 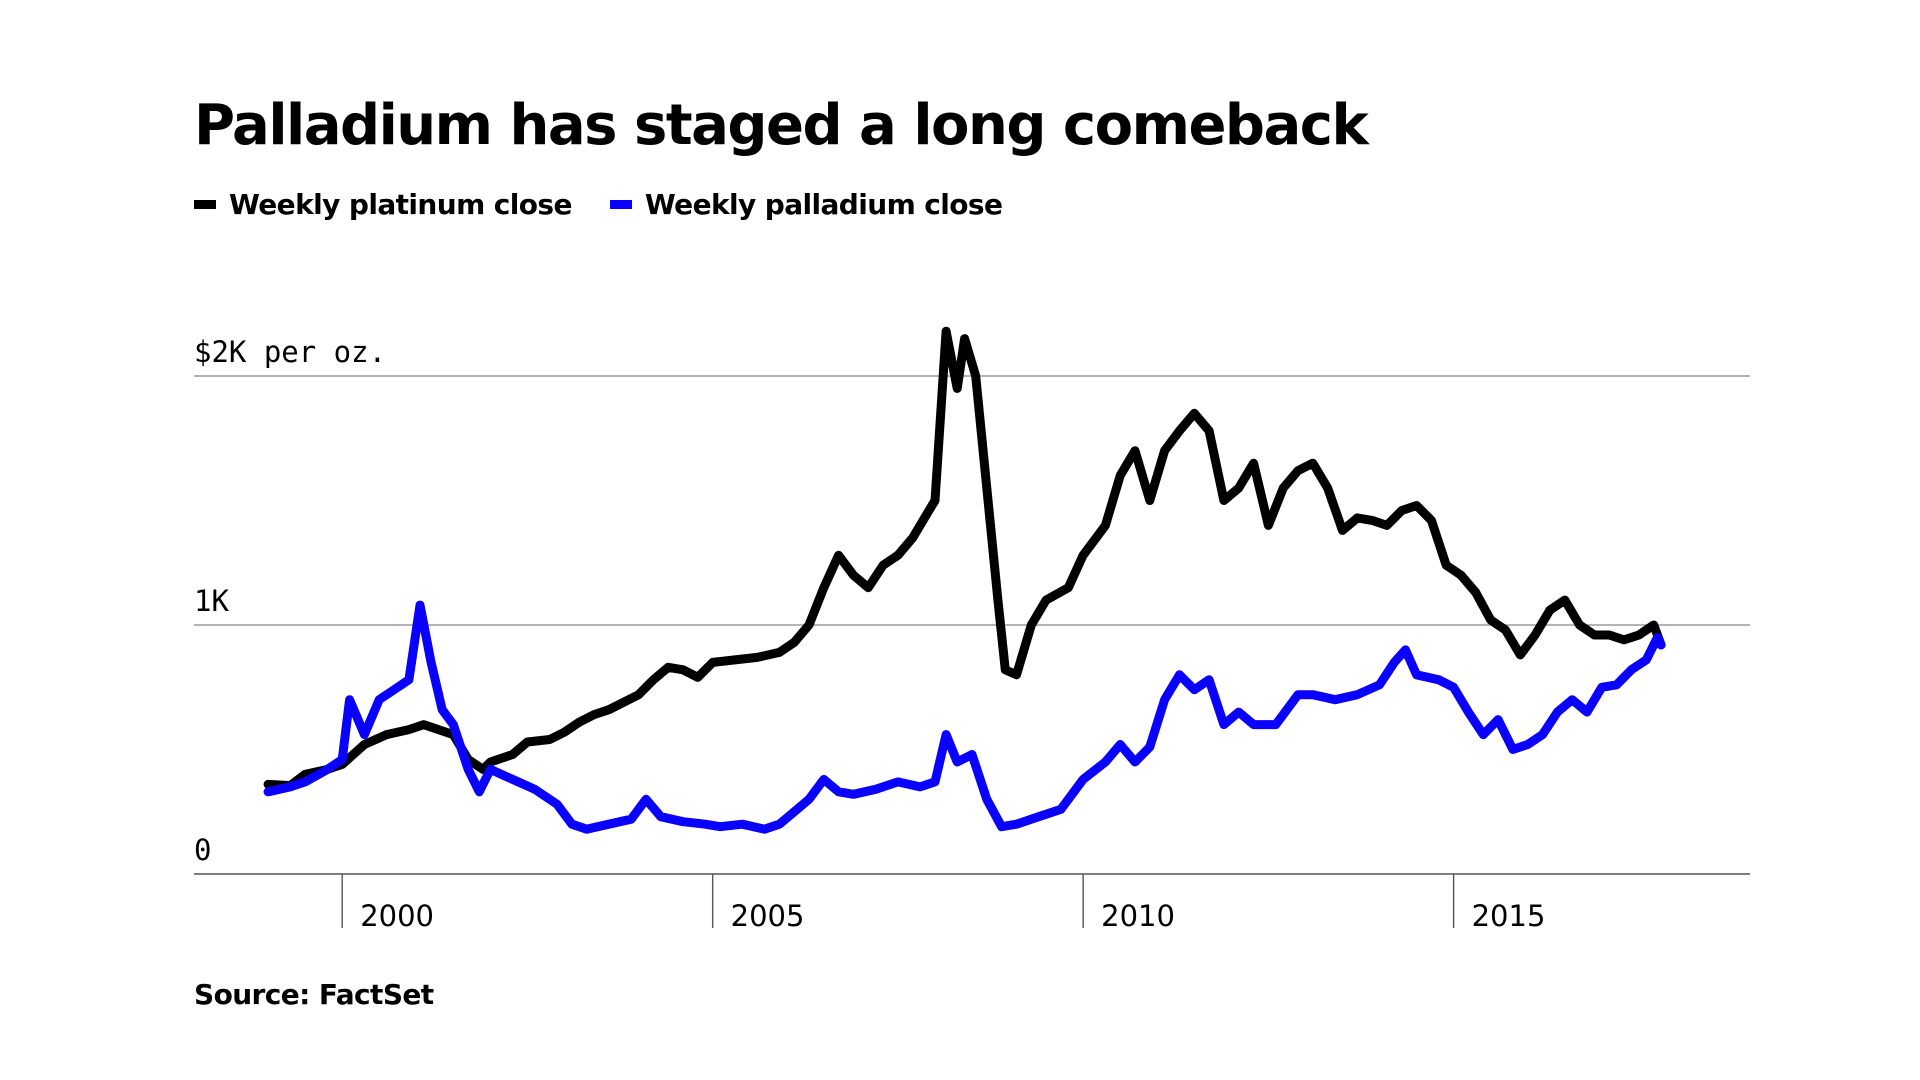 What do you see at coordinates (205, 204) in the screenshot?
I see `legend-swatch-platinum` at bounding box center [205, 204].